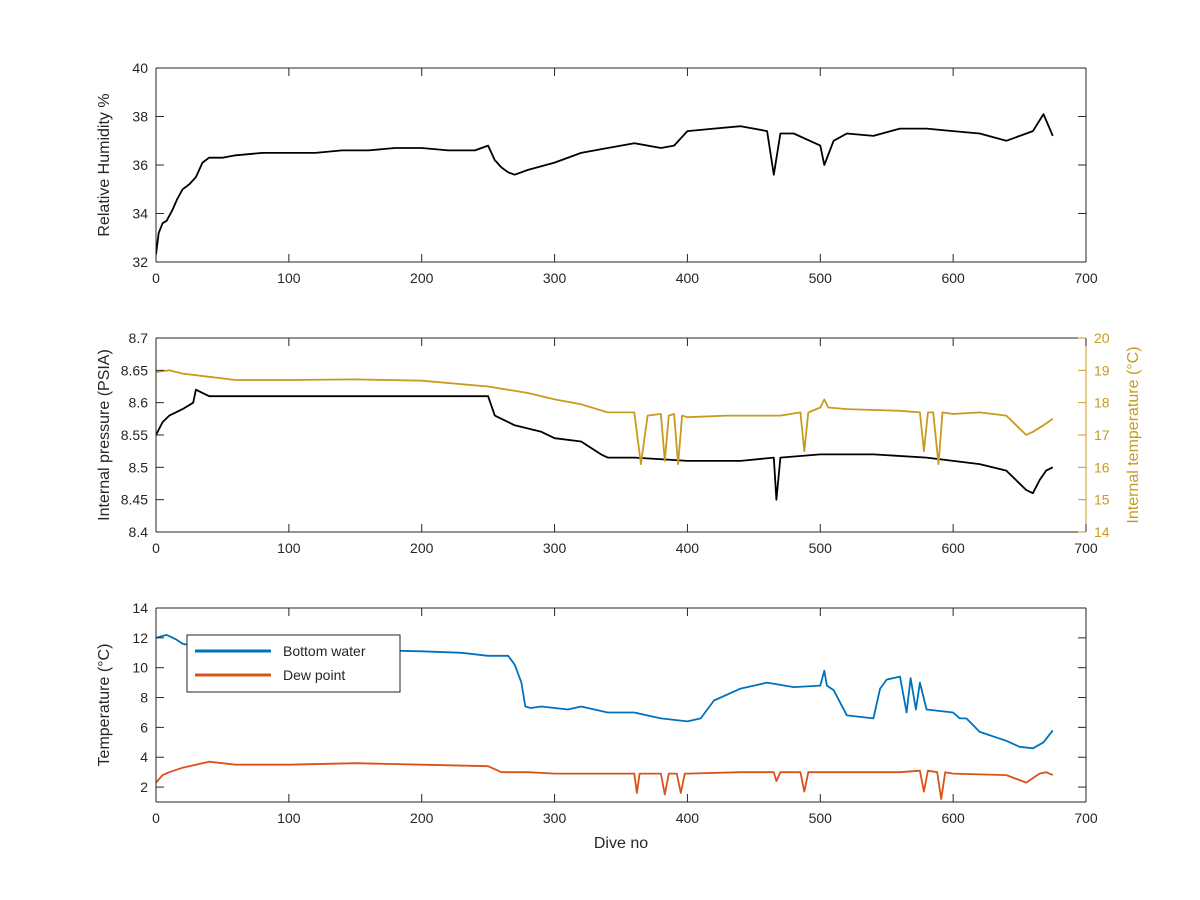  What do you see at coordinates (139, 403) in the screenshot?
I see `y-tick-label: 8.6` at bounding box center [139, 403].